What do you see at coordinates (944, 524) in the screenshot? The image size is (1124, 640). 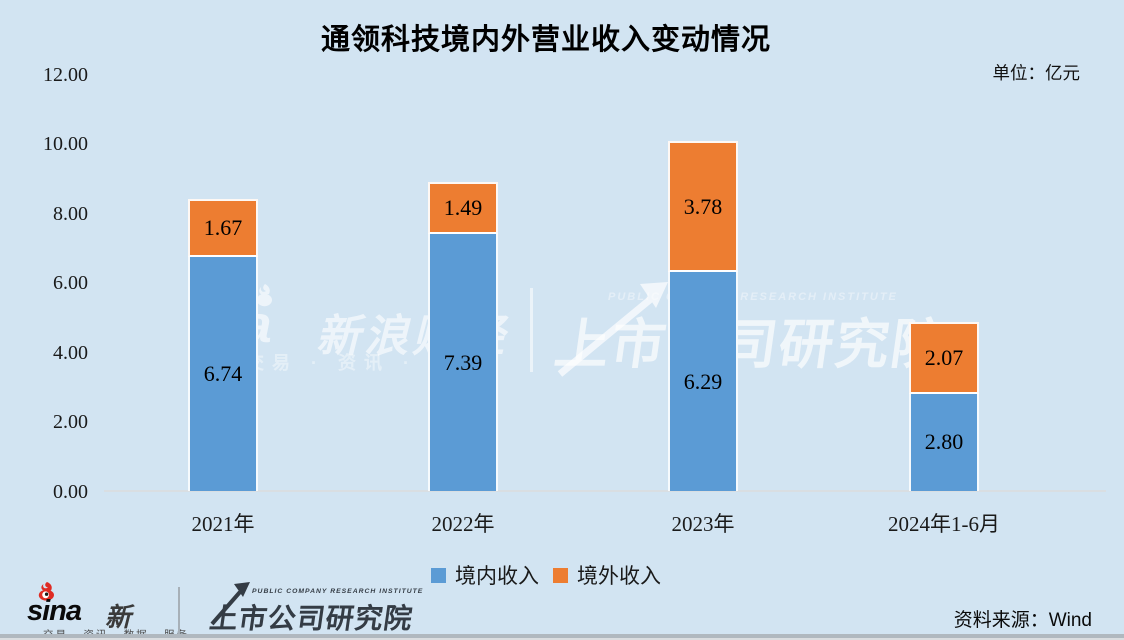 I see `x-label-2024: 2024年1-6月` at bounding box center [944, 524].